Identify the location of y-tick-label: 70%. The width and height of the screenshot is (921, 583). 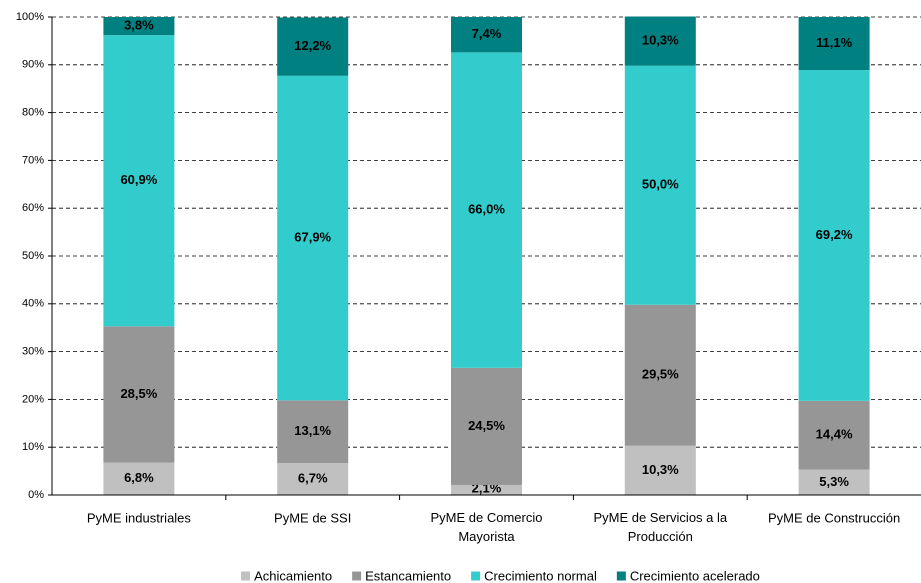
(33, 160).